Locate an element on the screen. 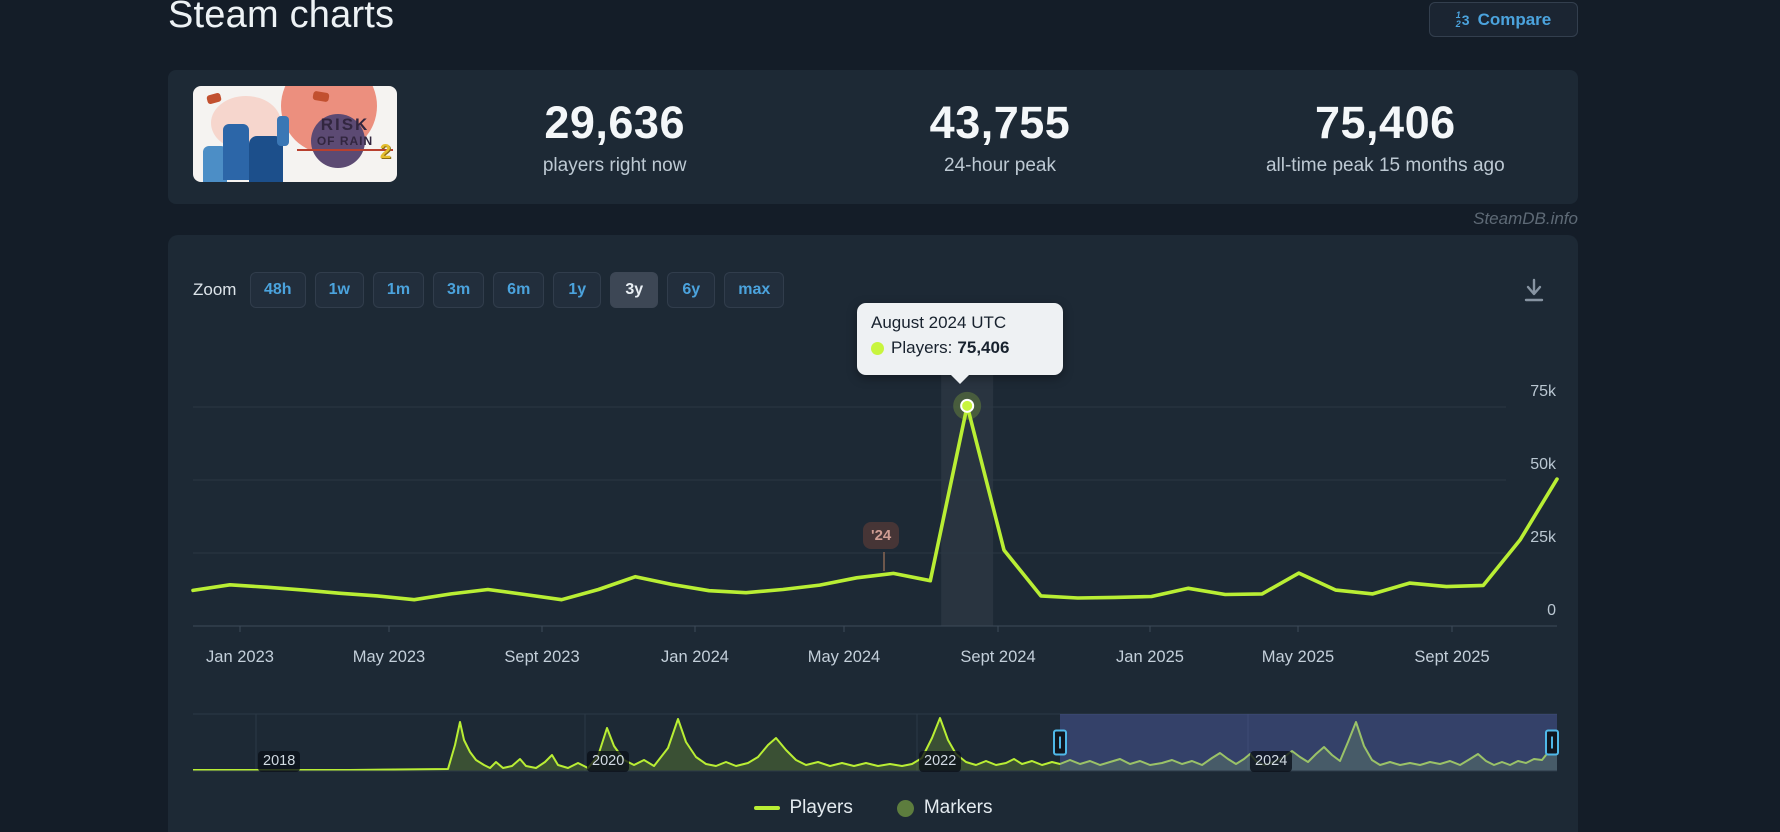  tooltip-series-name: Players: is located at coordinates (922, 347).